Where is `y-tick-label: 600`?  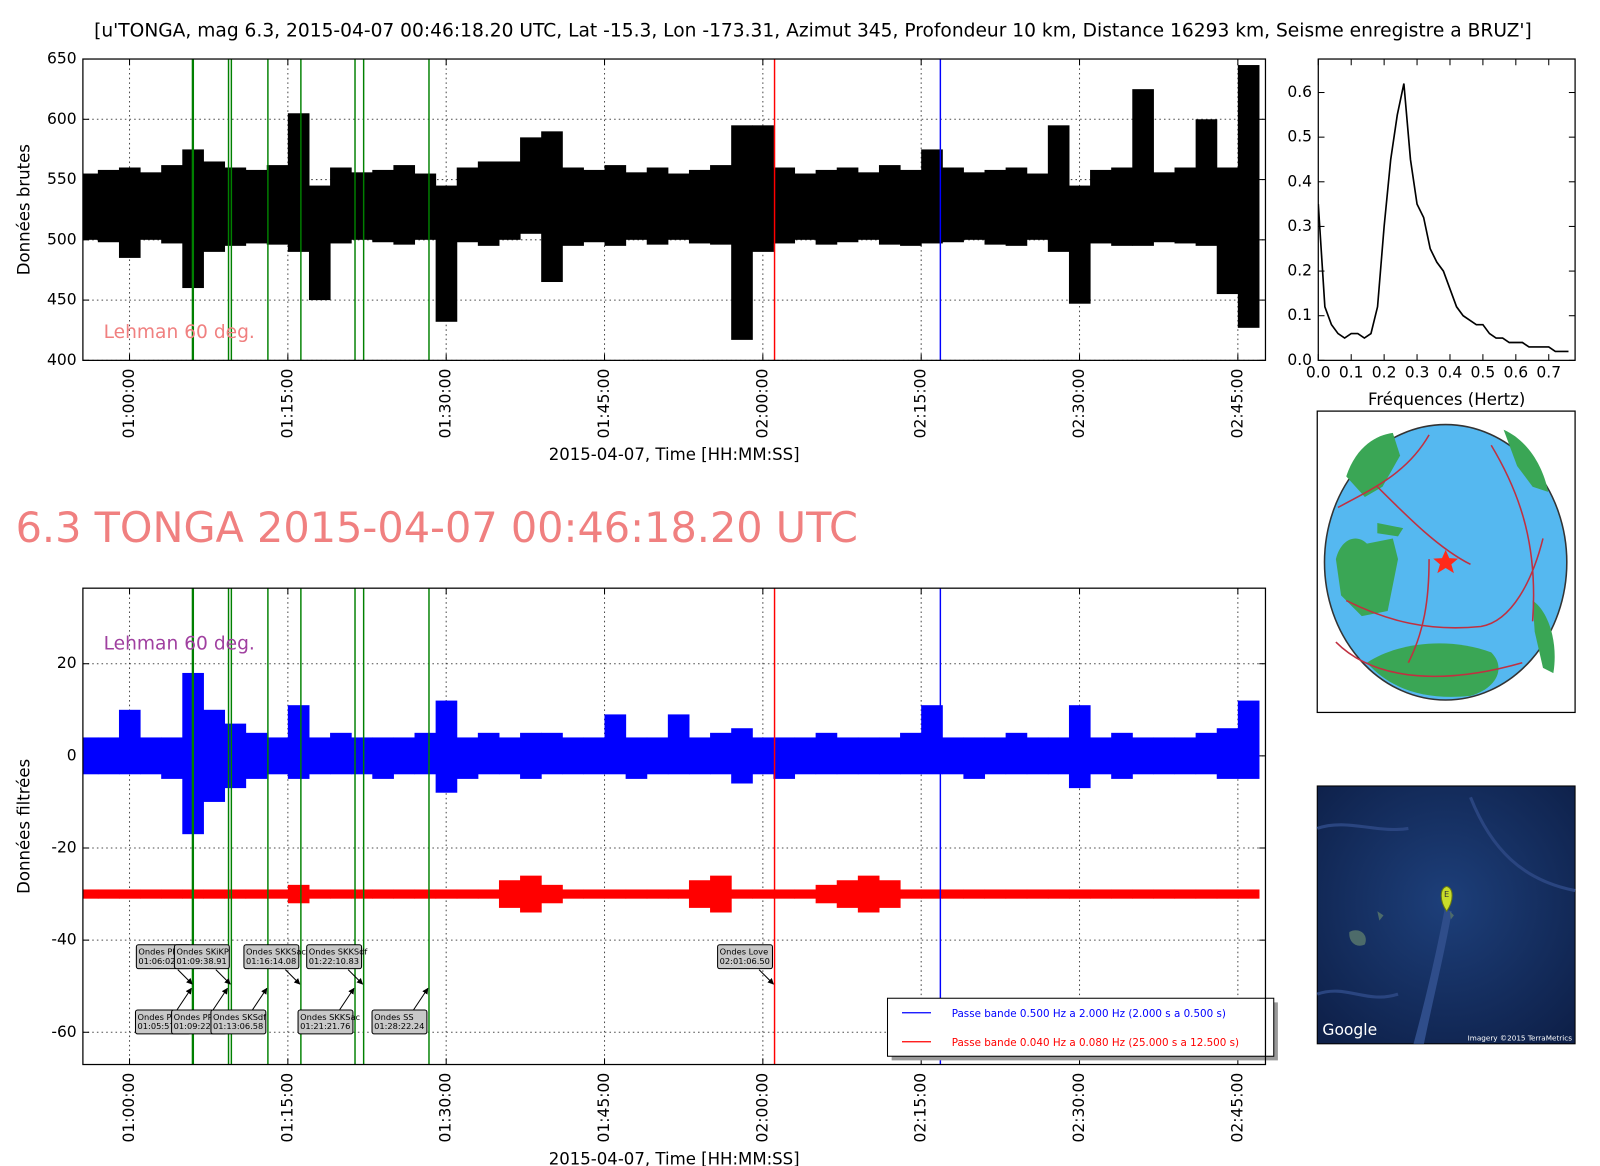 y-tick-label: 600 is located at coordinates (62, 119).